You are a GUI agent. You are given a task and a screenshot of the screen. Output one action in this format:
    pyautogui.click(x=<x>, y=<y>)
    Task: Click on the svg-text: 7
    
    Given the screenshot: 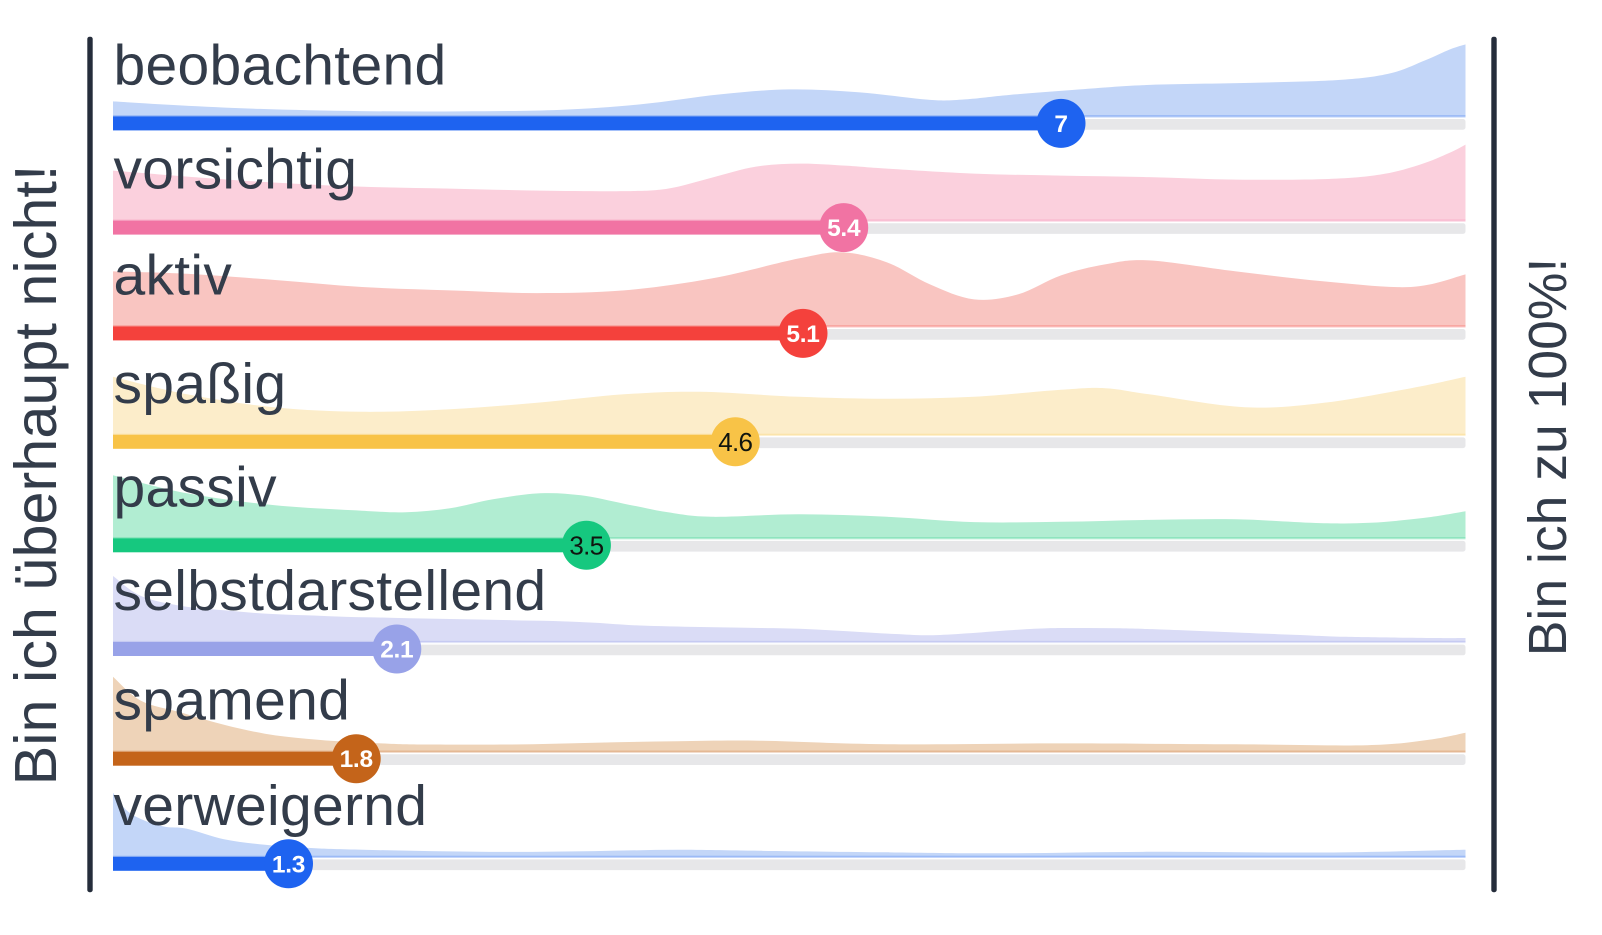 What is the action you would take?
    pyautogui.click(x=1060, y=124)
    